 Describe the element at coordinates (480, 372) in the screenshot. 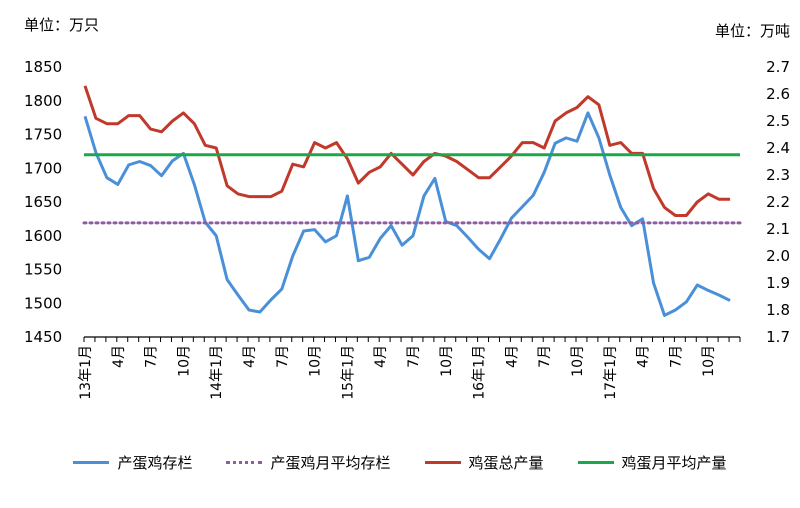

I see `x-axis-tick-label: 16年1月` at that location.